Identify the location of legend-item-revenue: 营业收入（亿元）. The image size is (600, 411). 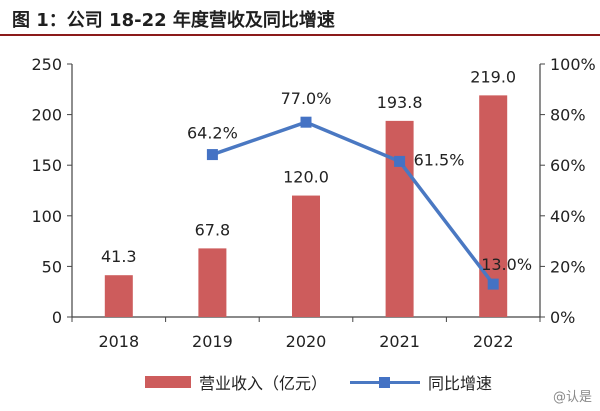
(236, 382).